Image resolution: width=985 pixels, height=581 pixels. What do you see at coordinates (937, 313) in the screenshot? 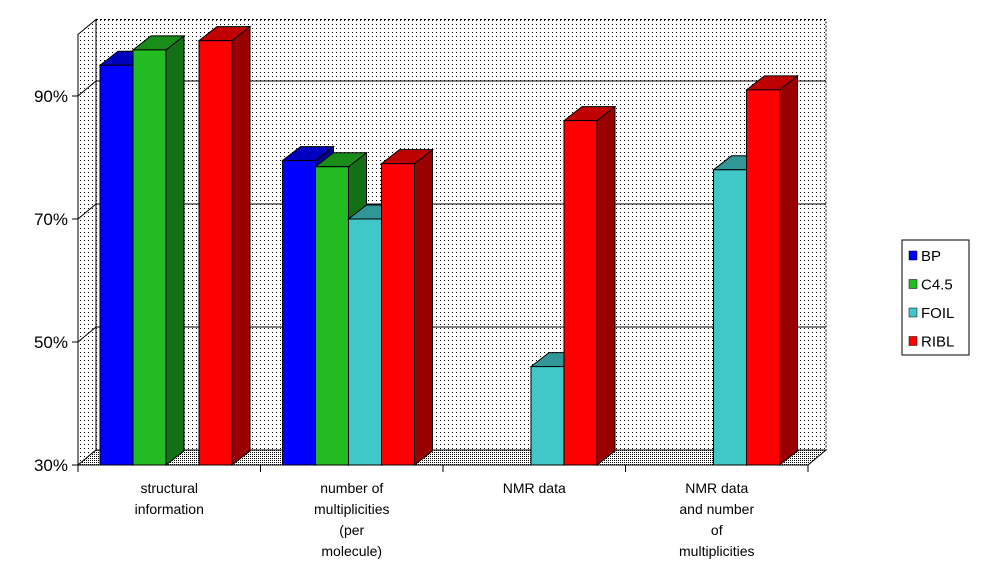
I see `legend-label: FOIL` at bounding box center [937, 313].